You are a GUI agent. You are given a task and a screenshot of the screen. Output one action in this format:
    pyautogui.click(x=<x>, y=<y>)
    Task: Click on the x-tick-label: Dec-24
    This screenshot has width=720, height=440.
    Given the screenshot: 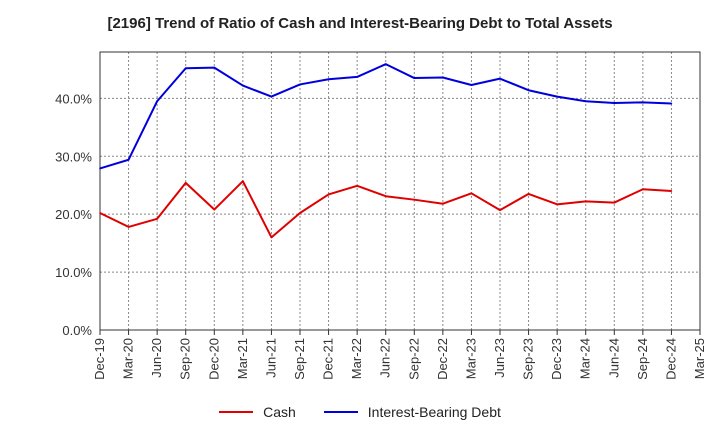 What is the action you would take?
    pyautogui.click(x=670, y=359)
    